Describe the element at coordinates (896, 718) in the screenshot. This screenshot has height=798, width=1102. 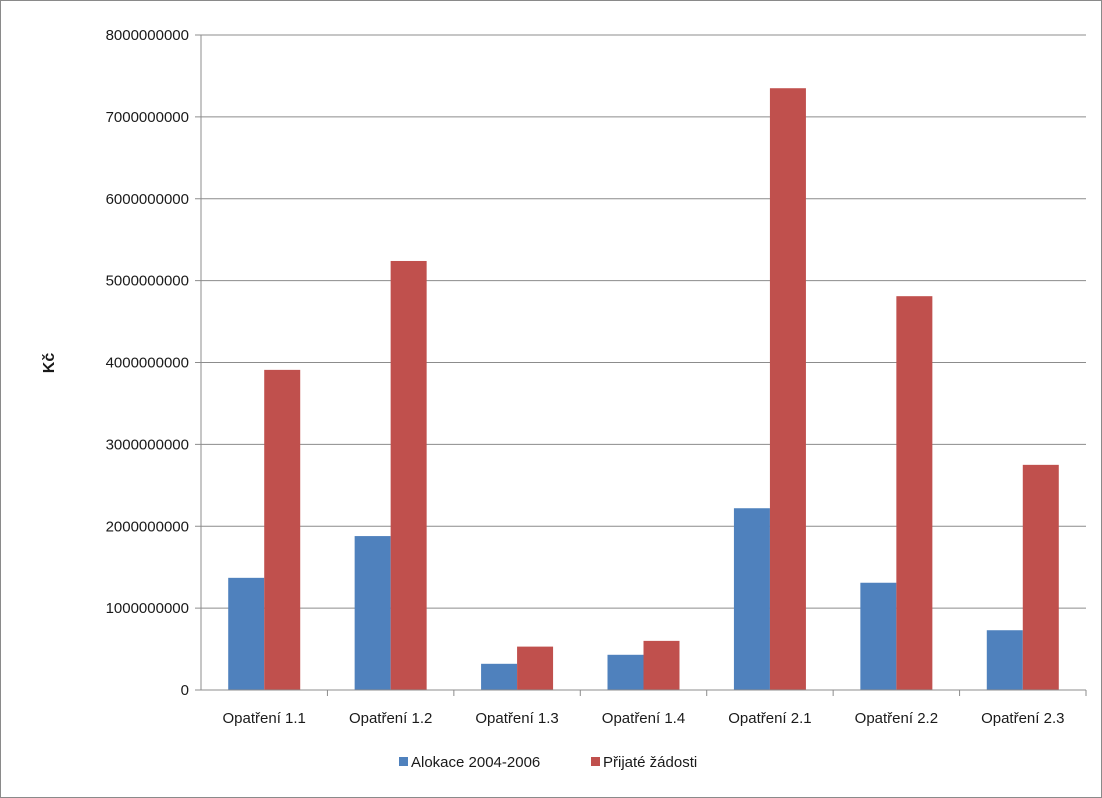
I see `x-category-label: Opatření 2.2` at that location.